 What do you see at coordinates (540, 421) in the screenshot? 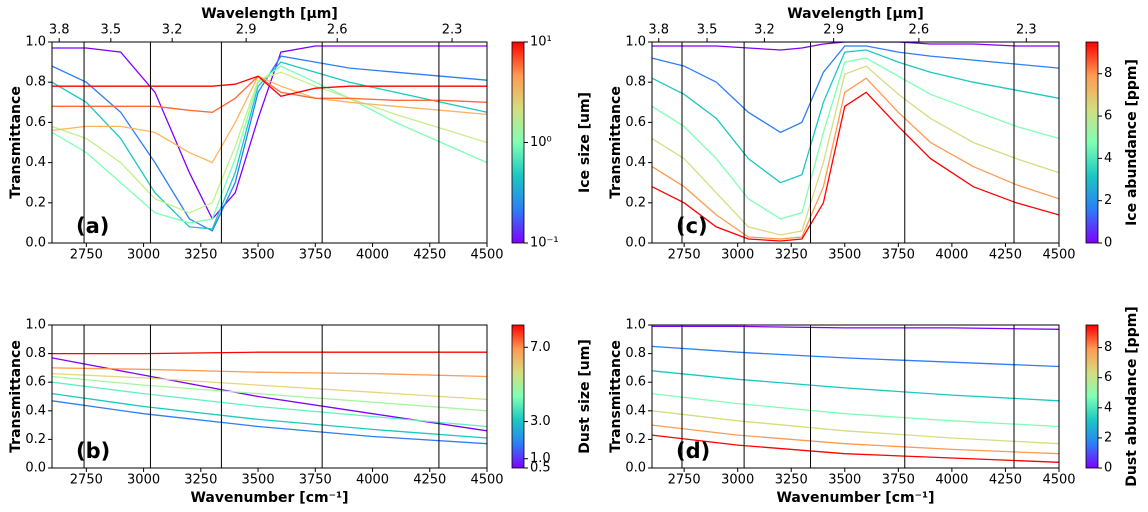
I see `colorbar-tick-label: 3.0` at bounding box center [540, 421].